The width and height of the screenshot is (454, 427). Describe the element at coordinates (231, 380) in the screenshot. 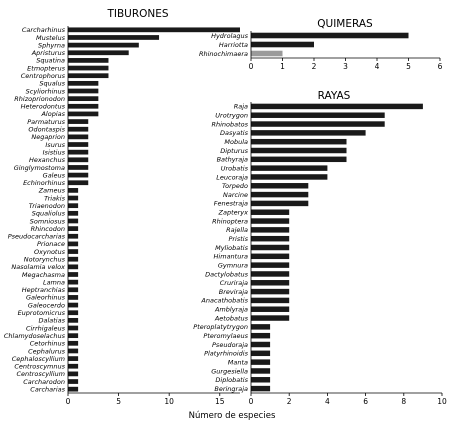

I see `rayas-category-label: Diplobatis` at that location.